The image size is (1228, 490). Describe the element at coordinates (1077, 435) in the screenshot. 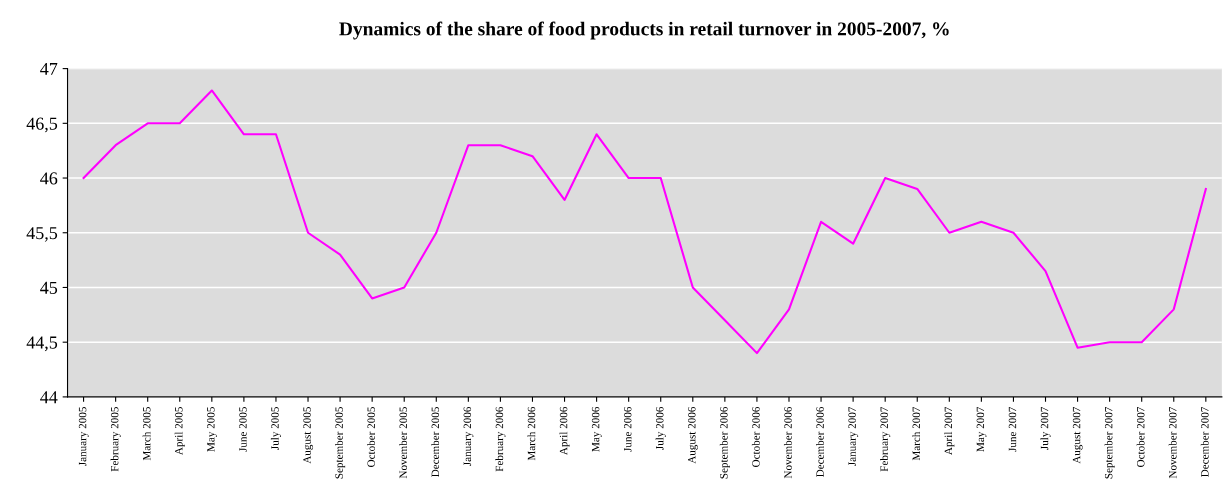

I see `x-tick-label: August 2007` at that location.